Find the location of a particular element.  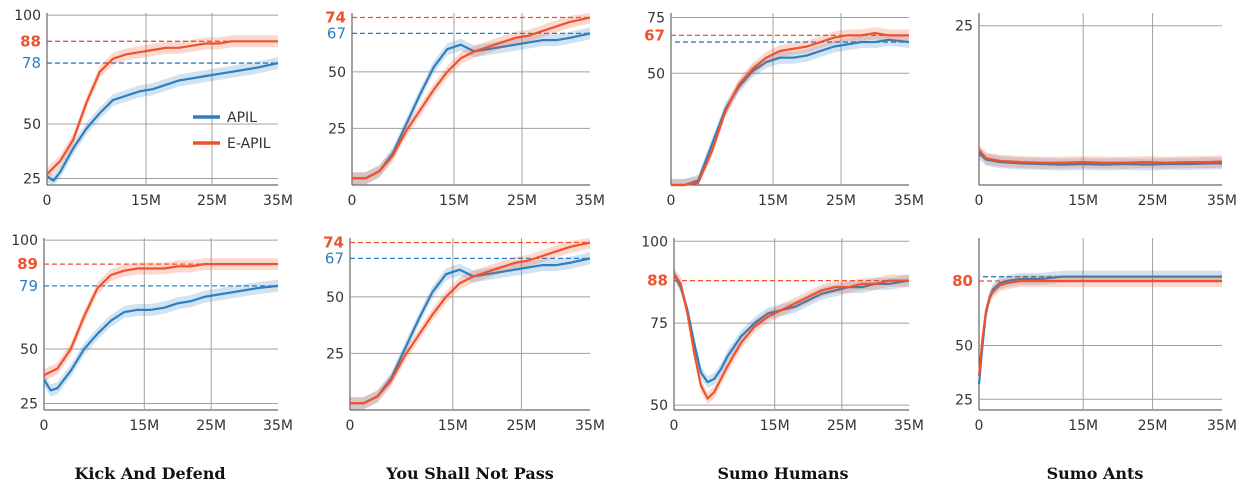

ref-line-label: 78 is located at coordinates (31, 63).